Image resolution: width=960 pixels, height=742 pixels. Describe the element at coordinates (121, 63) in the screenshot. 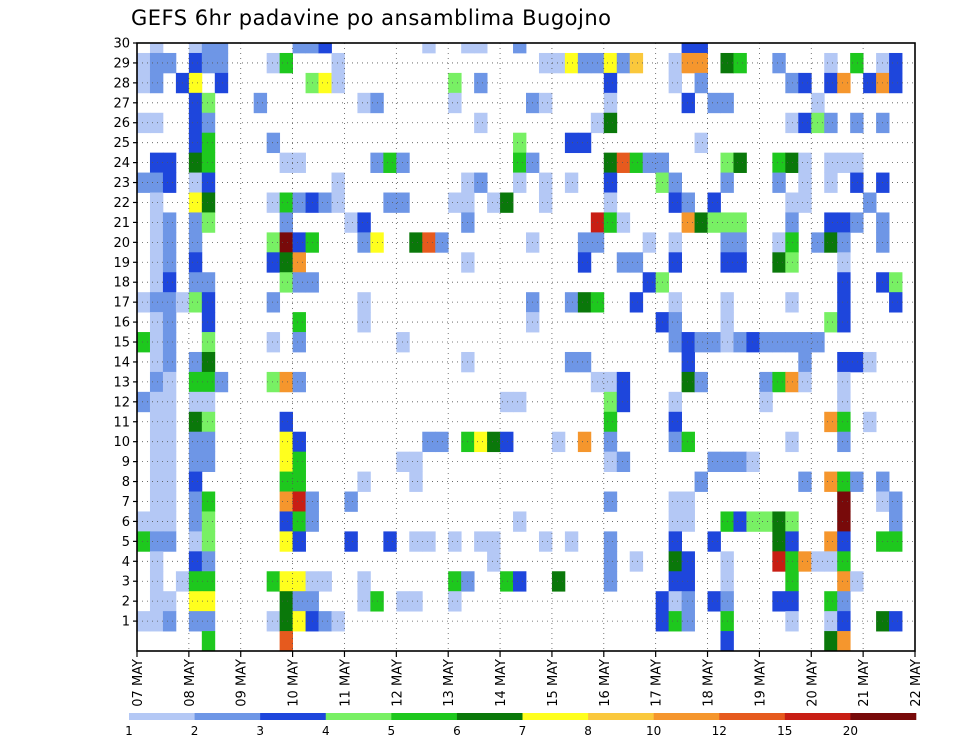

I see `y-tick-label: 29` at that location.